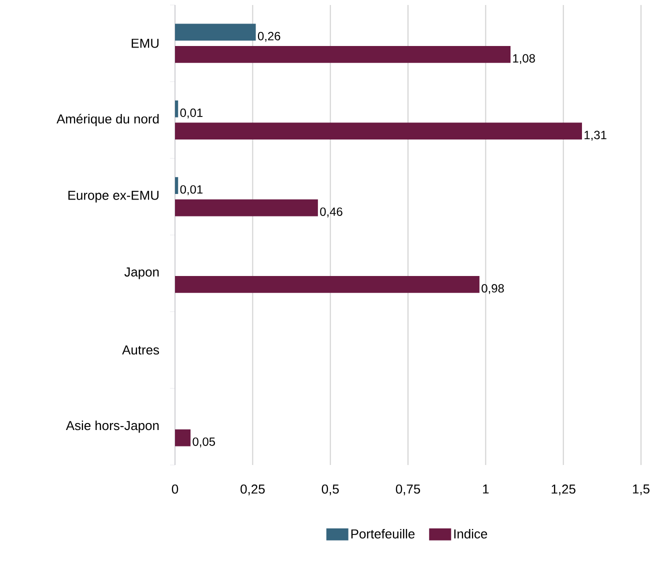  What do you see at coordinates (107, 120) in the screenshot?
I see `y-tick-label: Amérique du nord` at bounding box center [107, 120].